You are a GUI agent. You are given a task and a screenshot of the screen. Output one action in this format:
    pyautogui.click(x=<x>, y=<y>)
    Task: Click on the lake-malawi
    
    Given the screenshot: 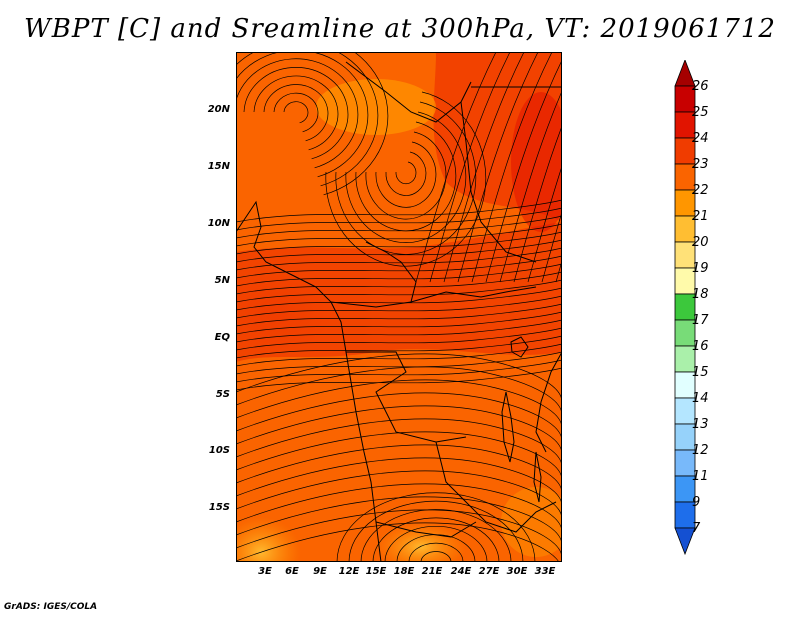 What is the action you would take?
    pyautogui.click(x=537, y=477)
    